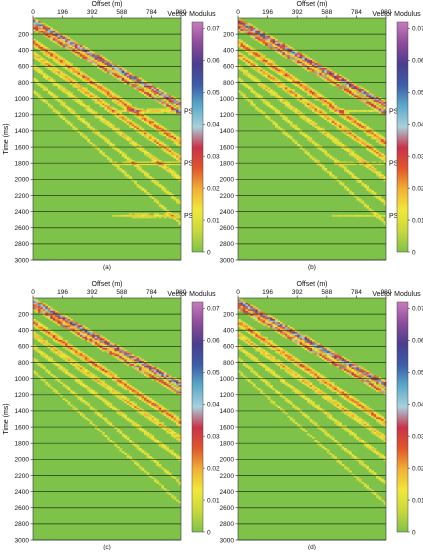 This screenshot has width=423, height=555. Describe the element at coordinates (22, 379) in the screenshot. I see `y-tick-label: 1000` at that location.